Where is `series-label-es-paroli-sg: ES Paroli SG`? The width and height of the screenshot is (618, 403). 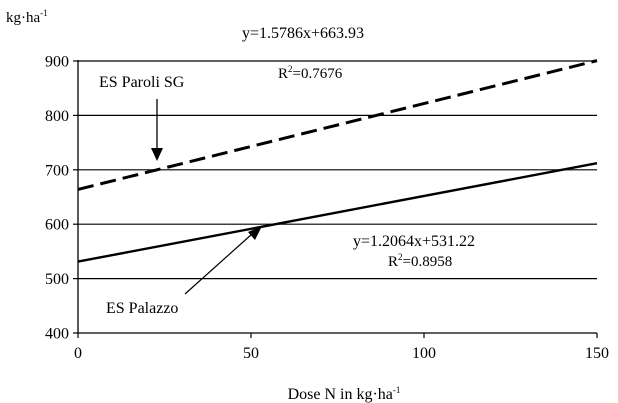 series-label-es-paroli-sg: ES Paroli SG is located at coordinates (142, 82).